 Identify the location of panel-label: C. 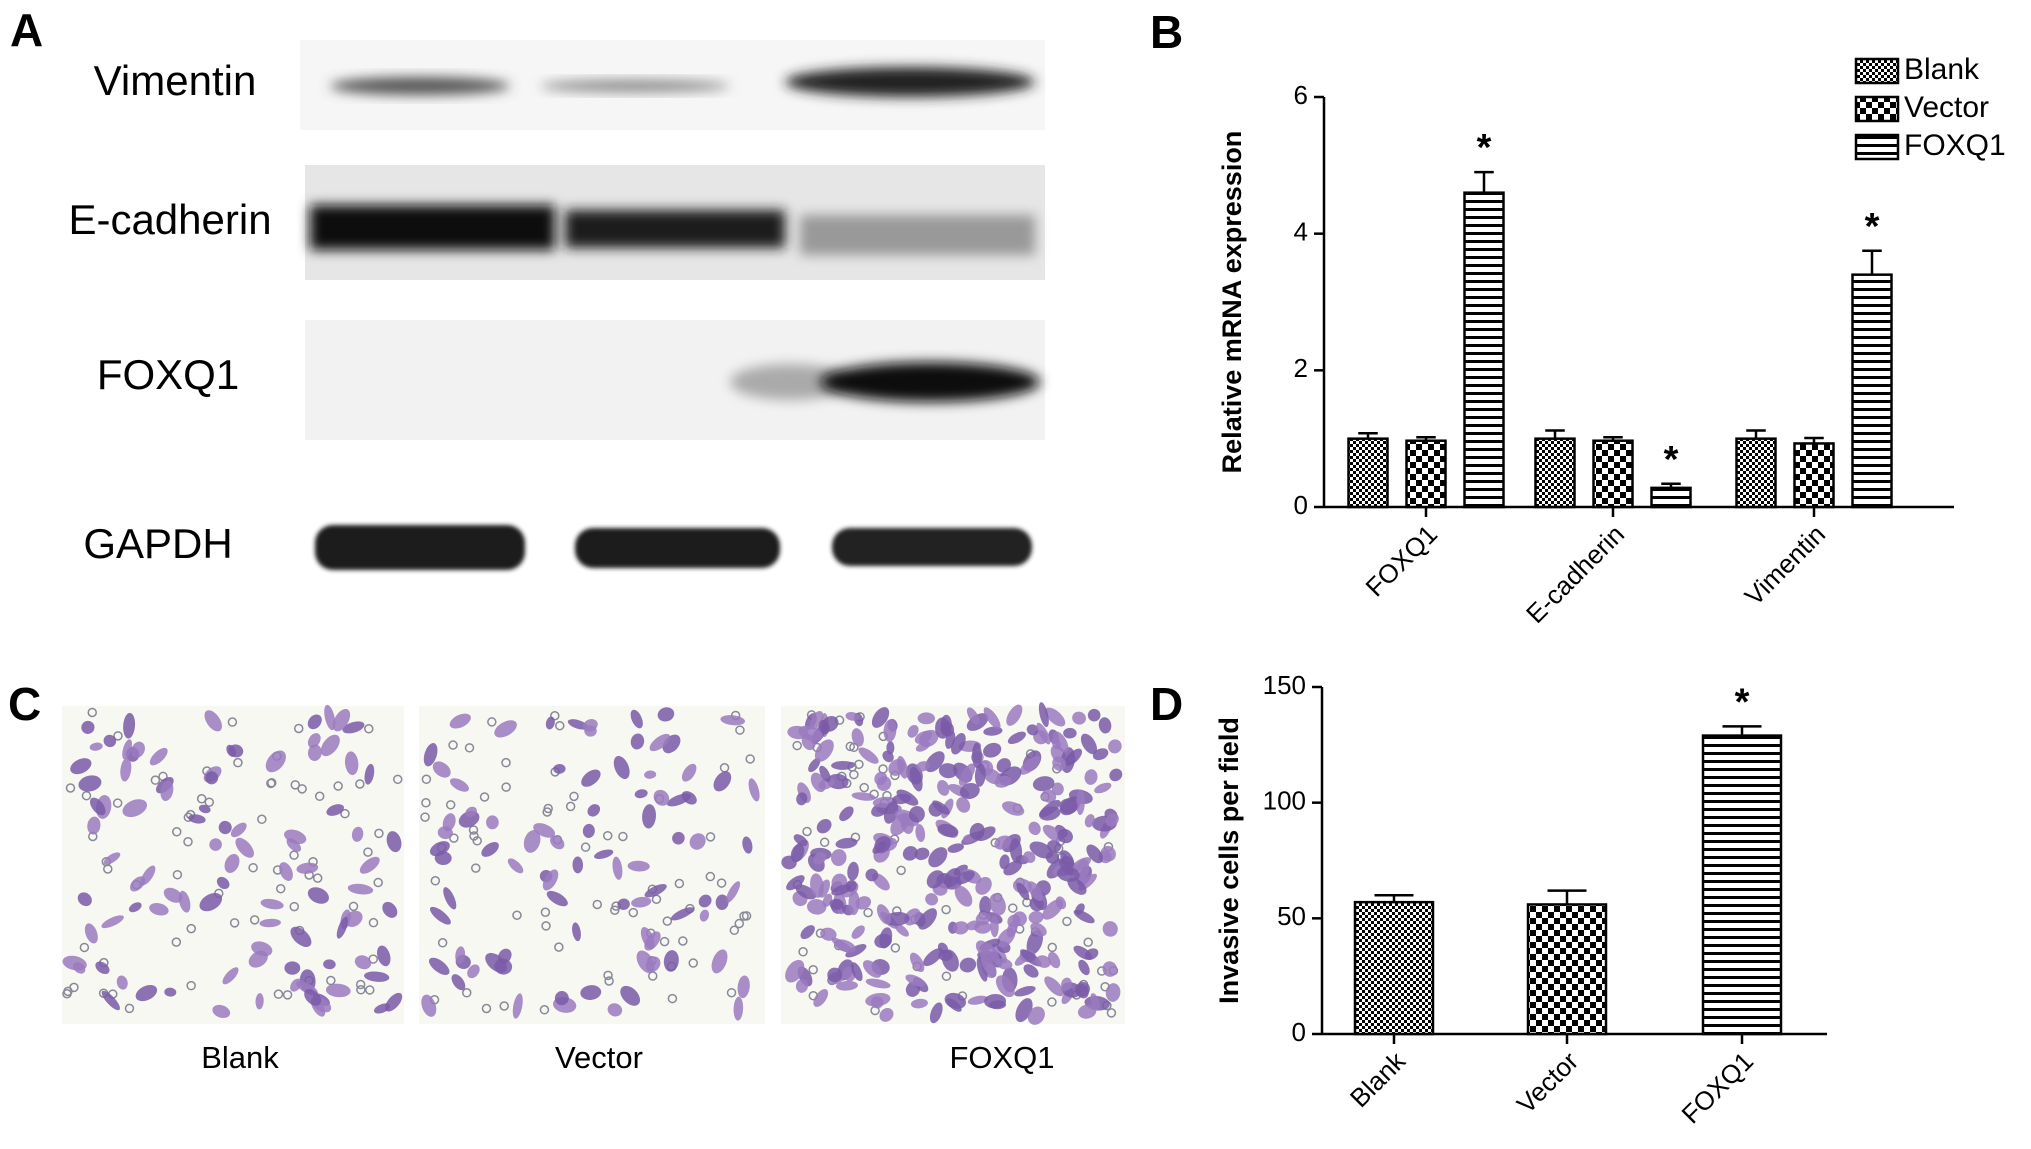
(24, 704).